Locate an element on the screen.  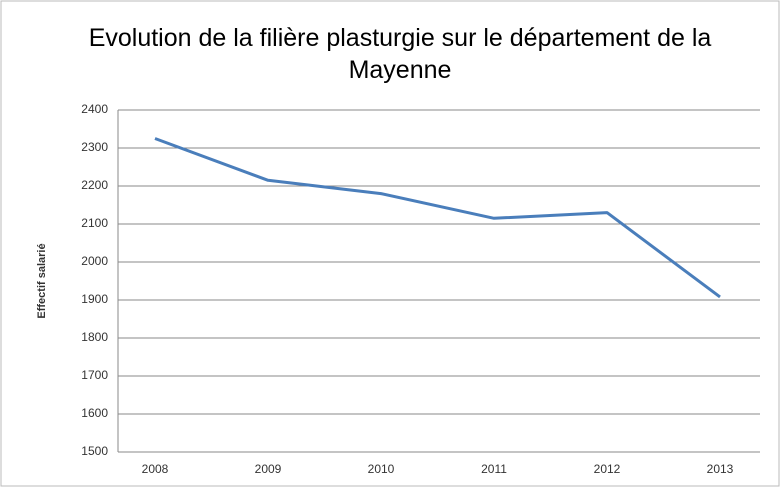
x-tick-label: 2012 is located at coordinates (607, 469).